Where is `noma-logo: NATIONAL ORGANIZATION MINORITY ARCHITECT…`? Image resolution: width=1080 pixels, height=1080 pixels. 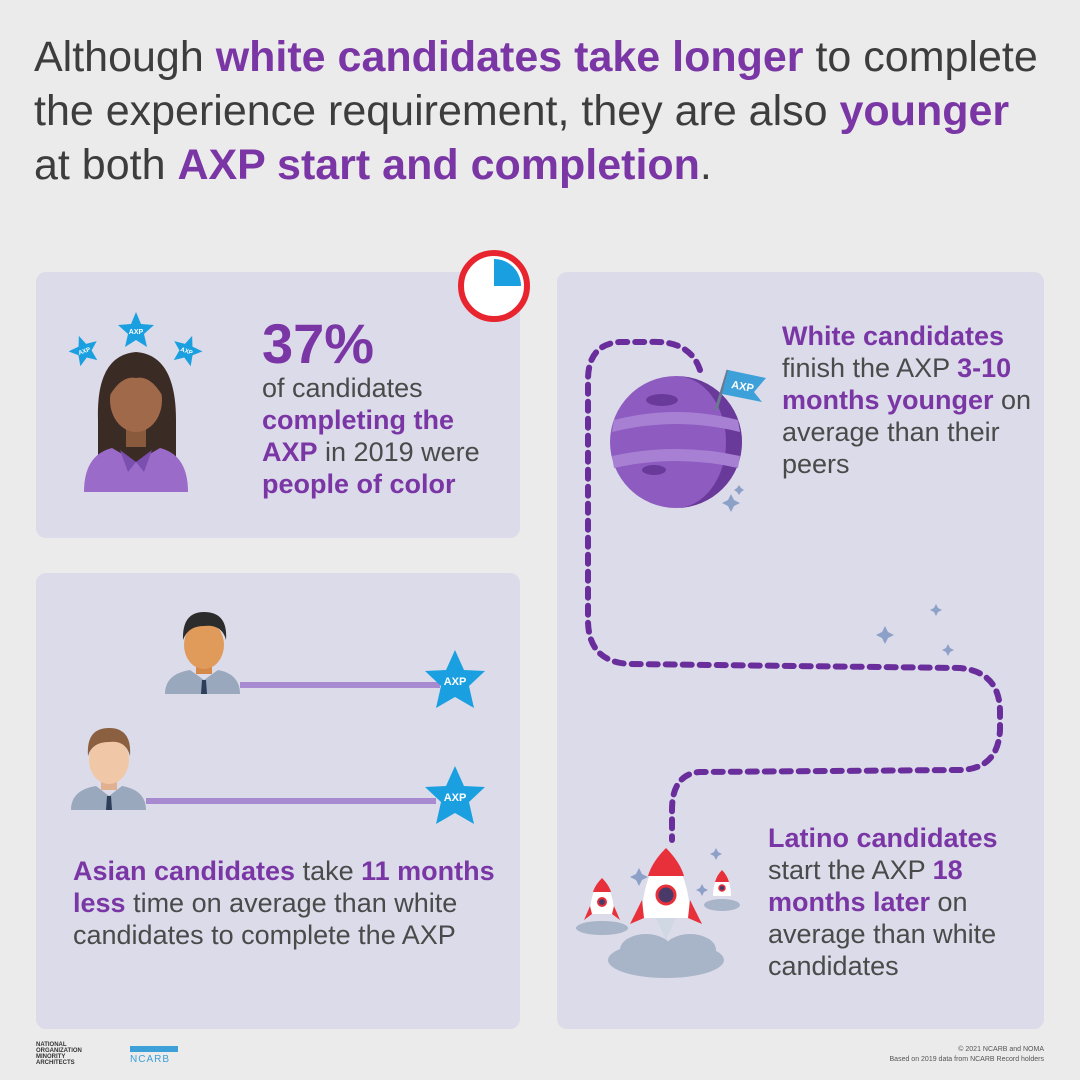 noma-logo: NATIONAL ORGANIZATION MINORITY ARCHITECT… is located at coordinates (76, 1056).